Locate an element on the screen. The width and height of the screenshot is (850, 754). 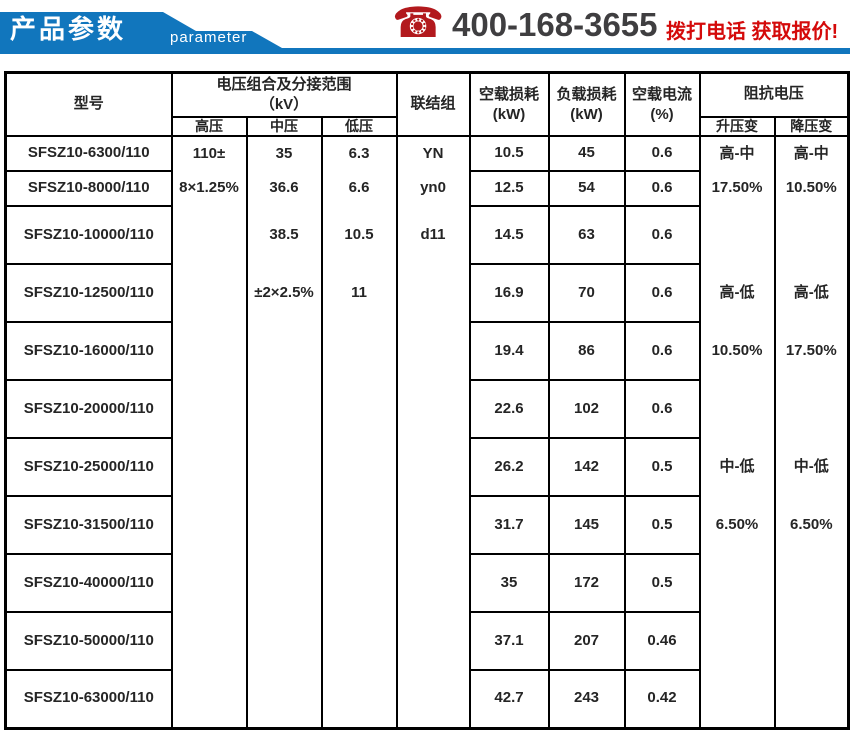
cell-no-load-loss: 35 is located at coordinates (509, 583).